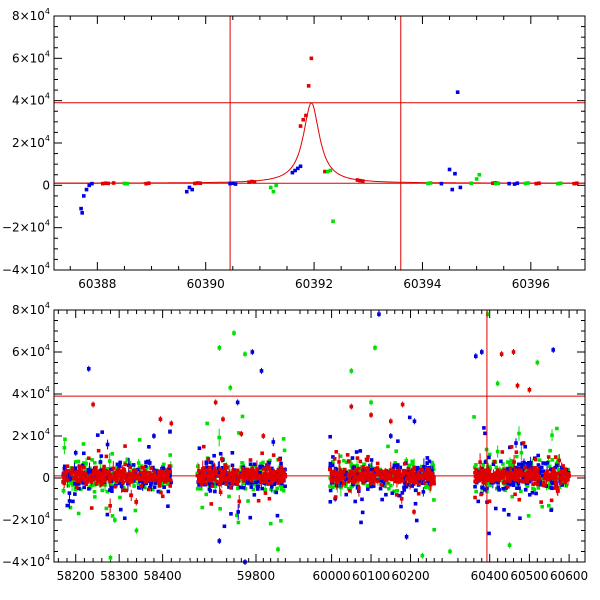 Image resolution: width=600 pixels, height=600 pixels. I want to click on x-tick-label: 60500, so click(529, 576).